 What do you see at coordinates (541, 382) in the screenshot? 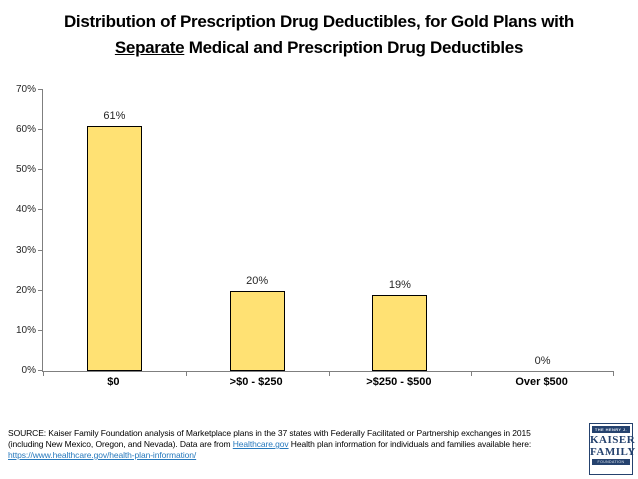
I see `x-category-label: Over $500` at bounding box center [541, 382].